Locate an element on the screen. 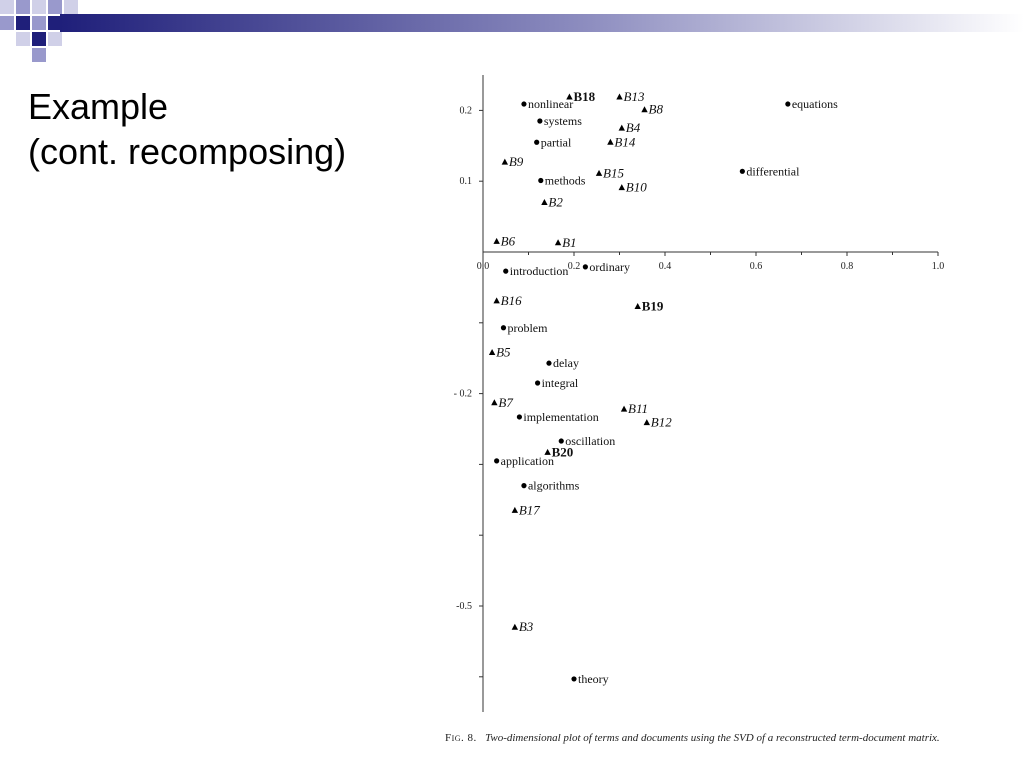 The height and width of the screenshot is (768, 1024). term-label: introduction is located at coordinates (539, 271).